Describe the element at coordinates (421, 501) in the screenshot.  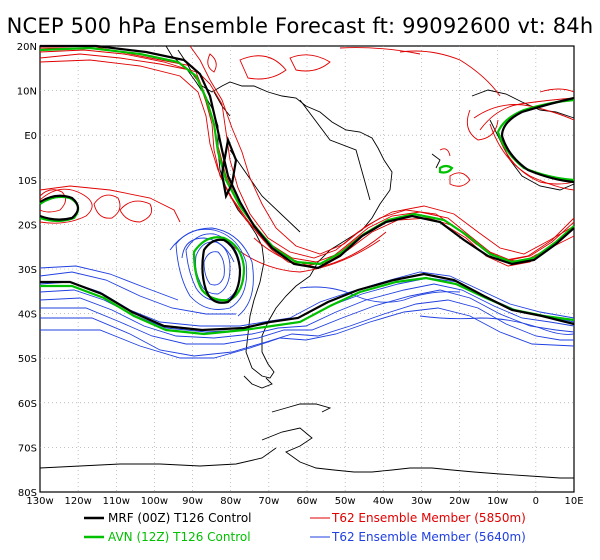
I see `lon-label: 30w` at that location.